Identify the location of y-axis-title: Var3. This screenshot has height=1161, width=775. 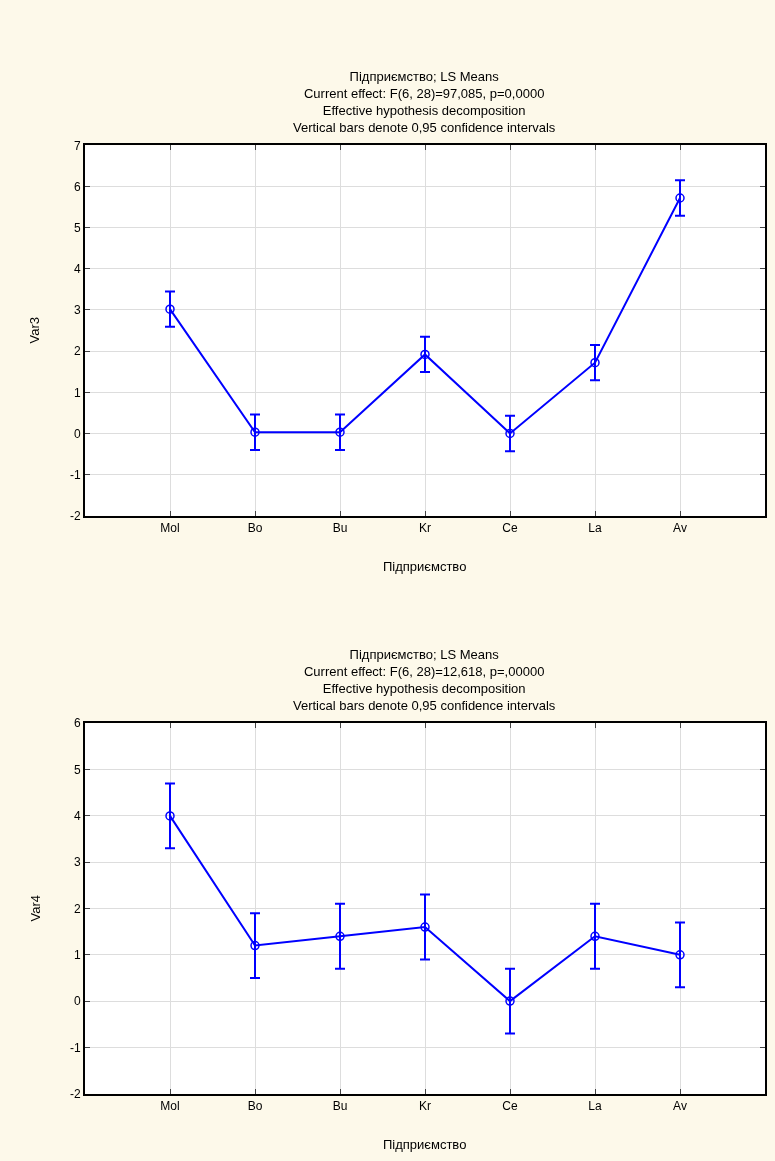
(35, 330).